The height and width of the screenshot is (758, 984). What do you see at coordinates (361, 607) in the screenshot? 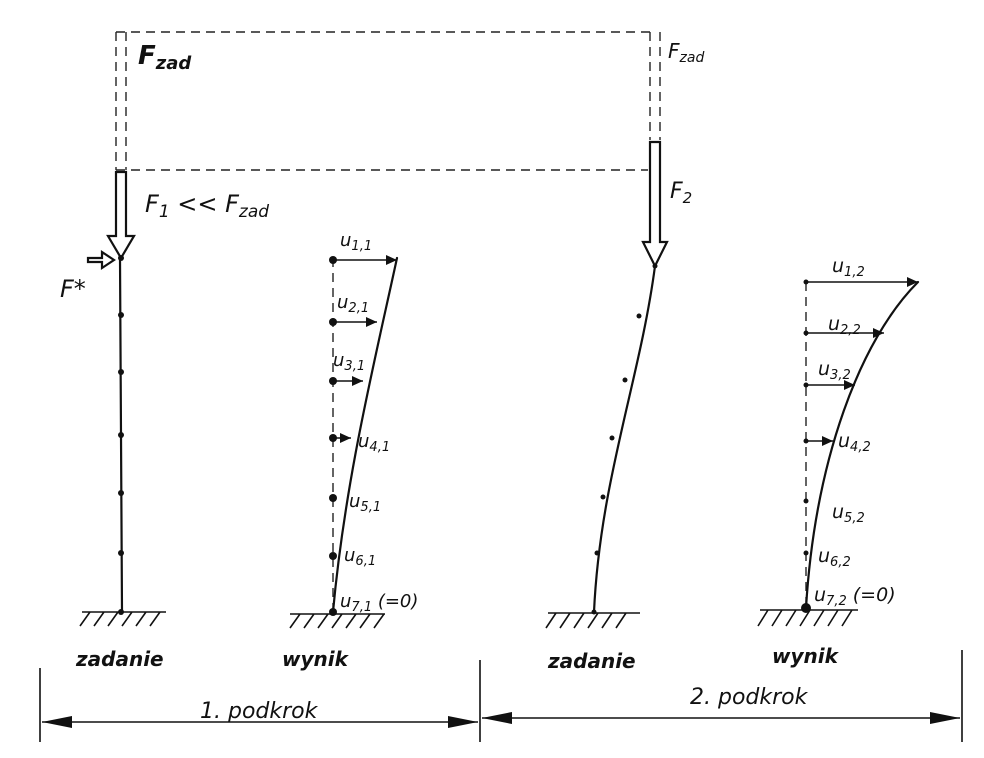
I see `subscript: 7,1` at bounding box center [361, 607].